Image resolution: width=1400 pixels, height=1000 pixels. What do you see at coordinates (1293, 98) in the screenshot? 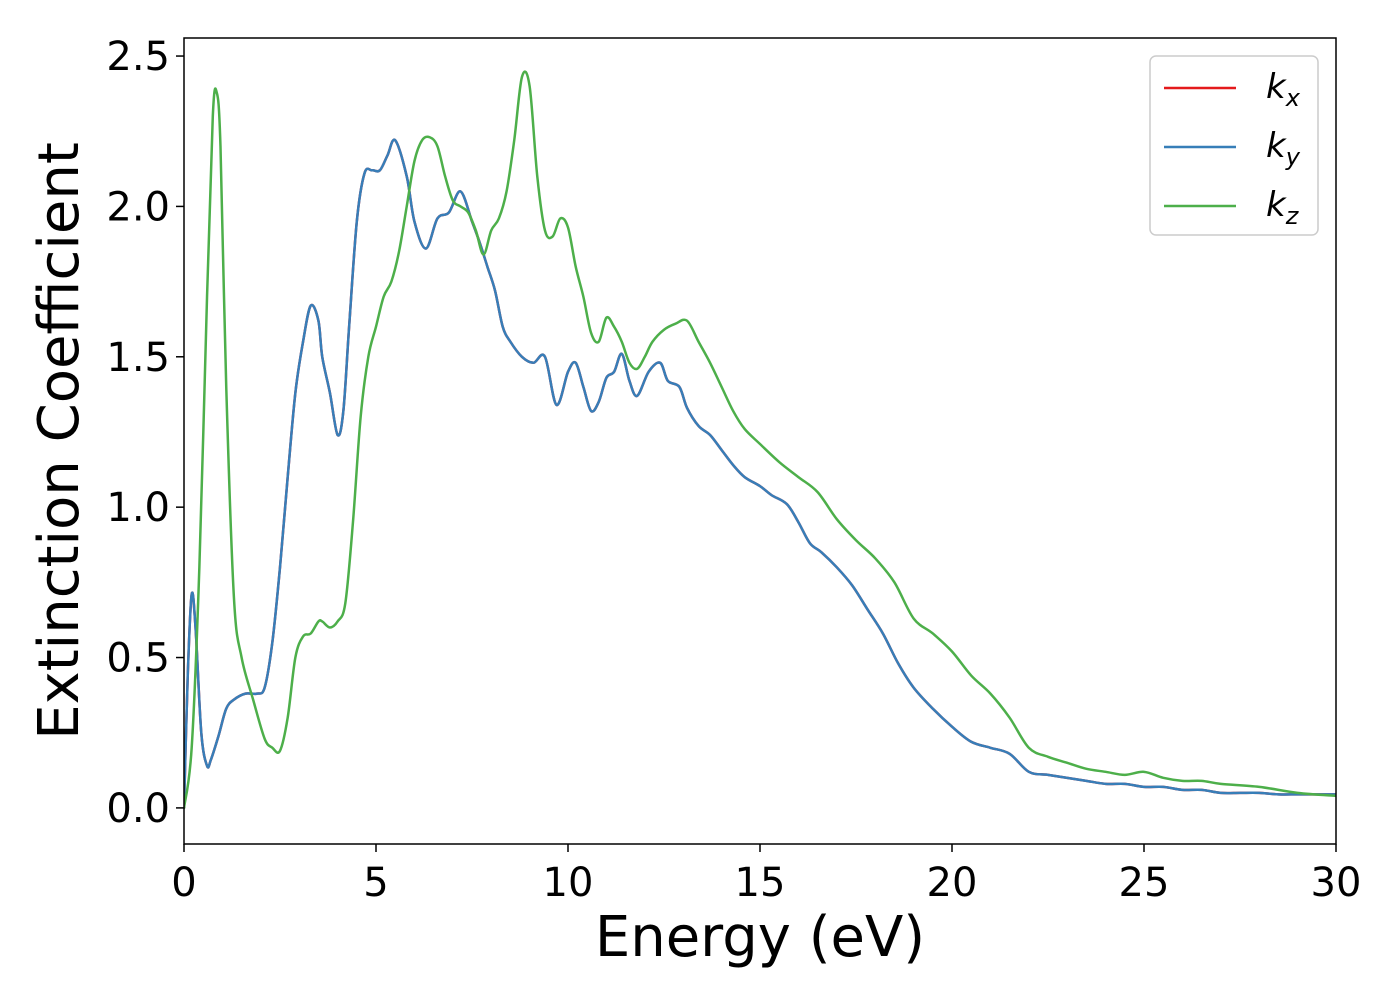
I see `legend-label-subscript: x` at bounding box center [1293, 98].